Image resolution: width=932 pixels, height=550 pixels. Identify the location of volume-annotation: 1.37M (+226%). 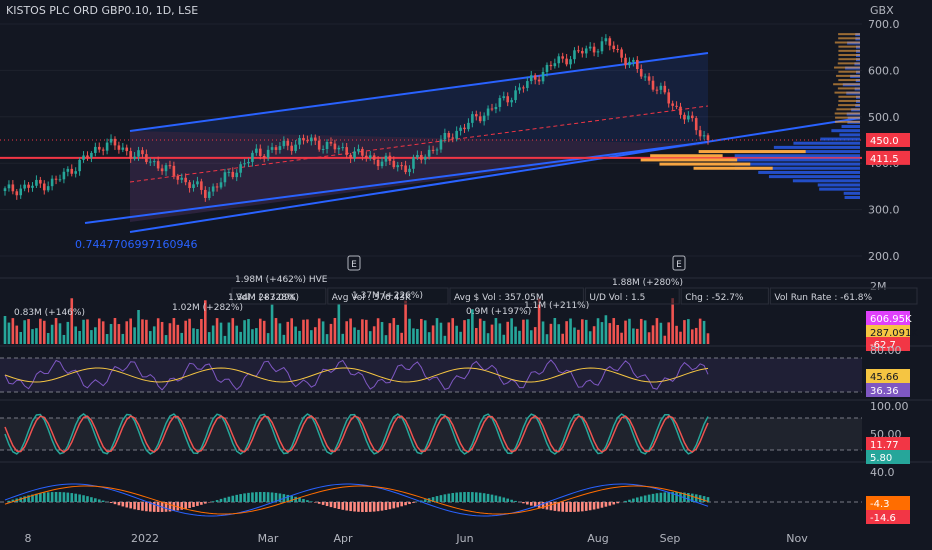
(387, 296).